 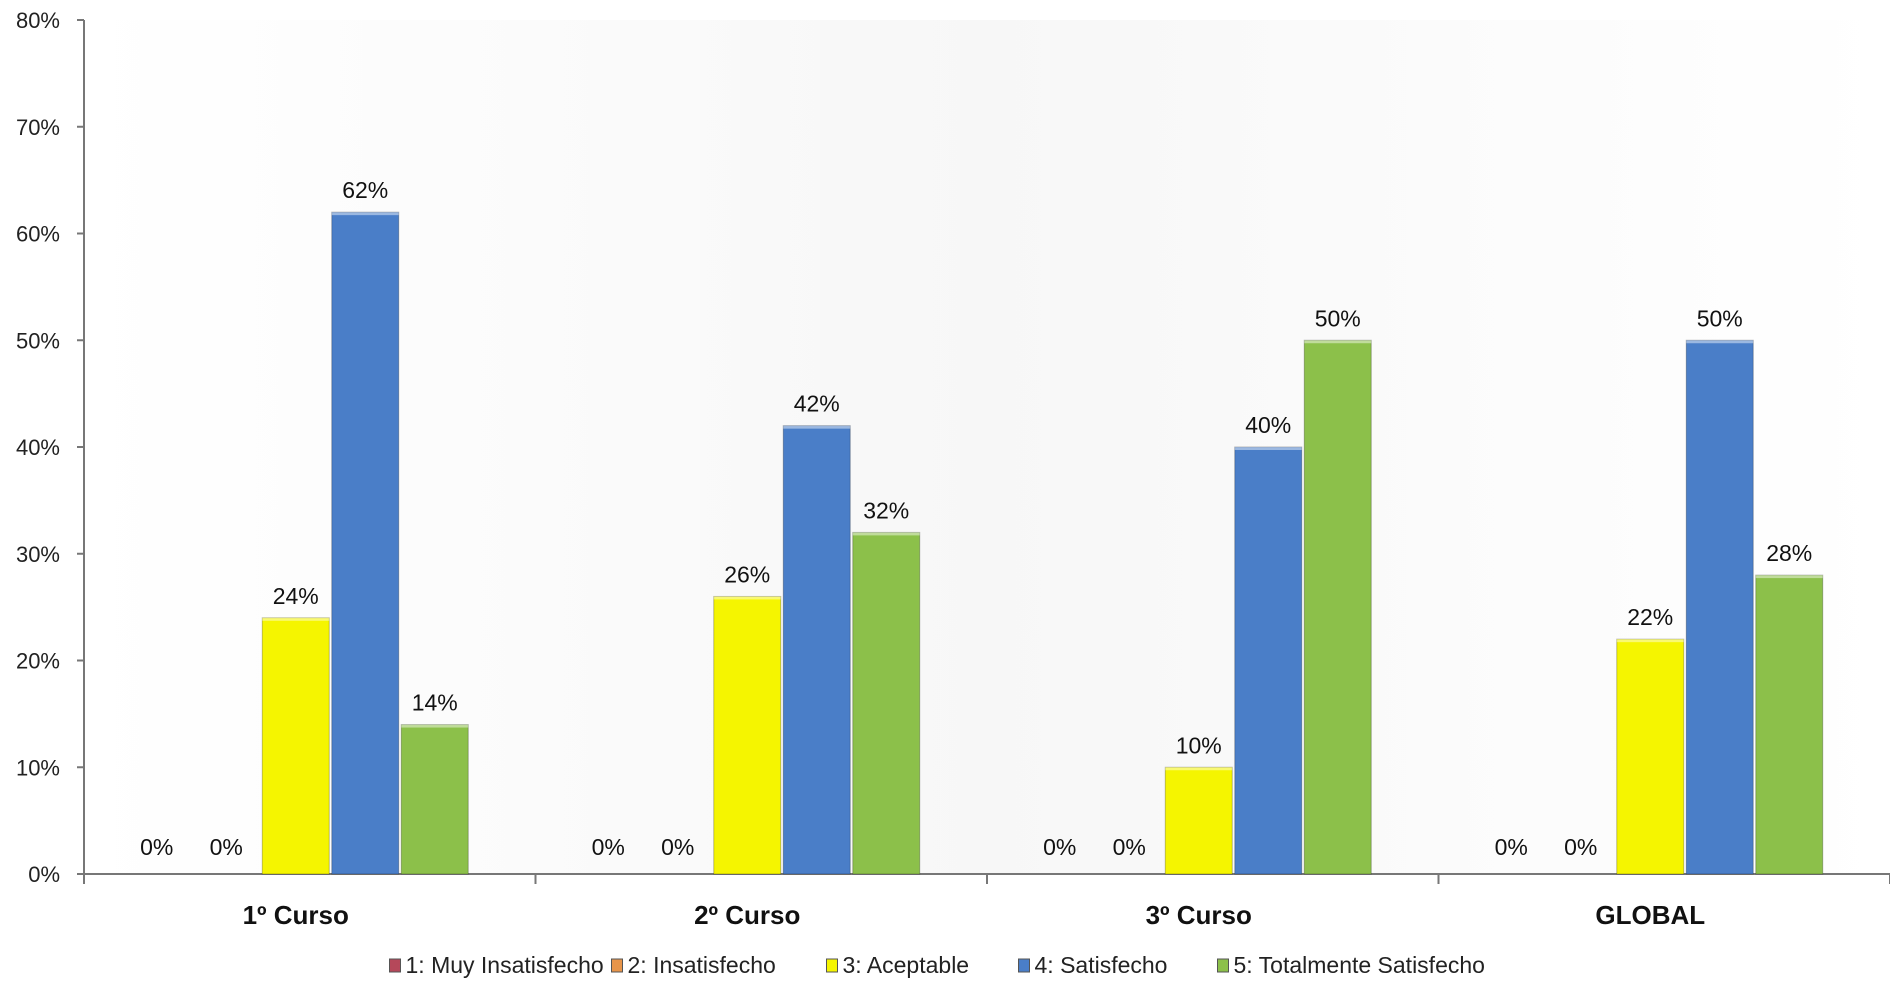 I want to click on legend-label: 2: Insatisfecho, so click(x=702, y=965).